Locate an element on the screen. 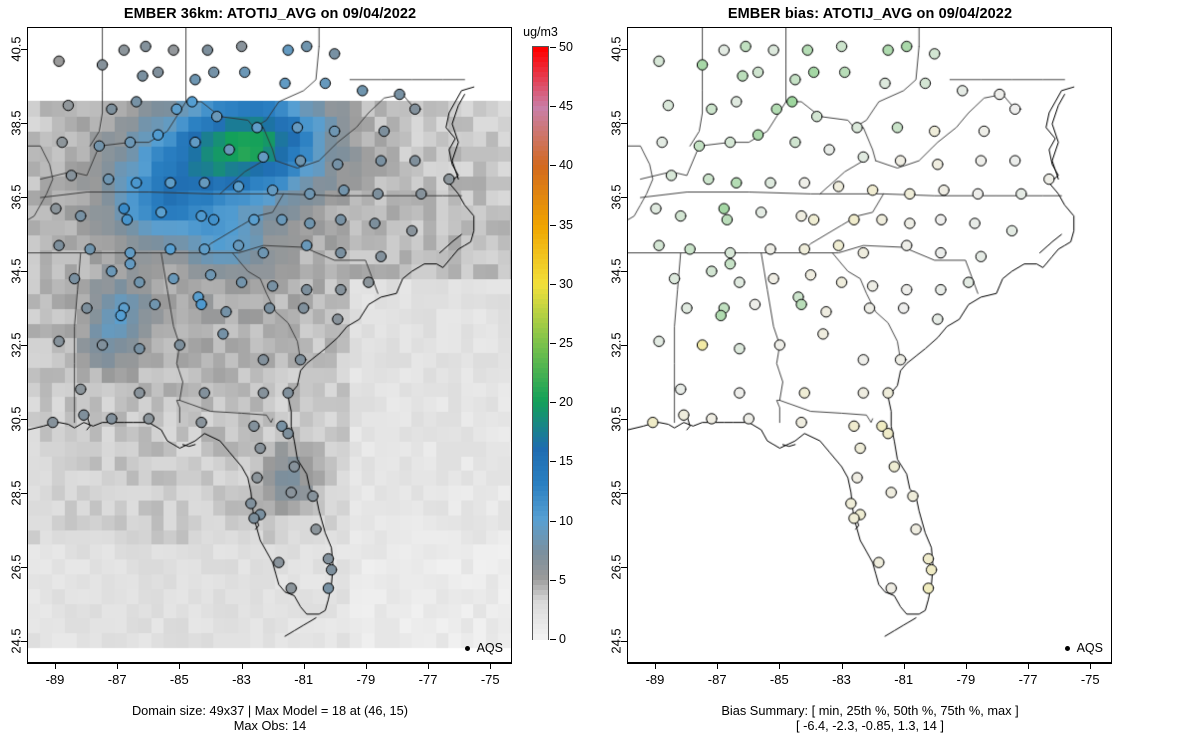 The height and width of the screenshot is (750, 1200). x-tick-label: -85 is located at coordinates (779, 679).